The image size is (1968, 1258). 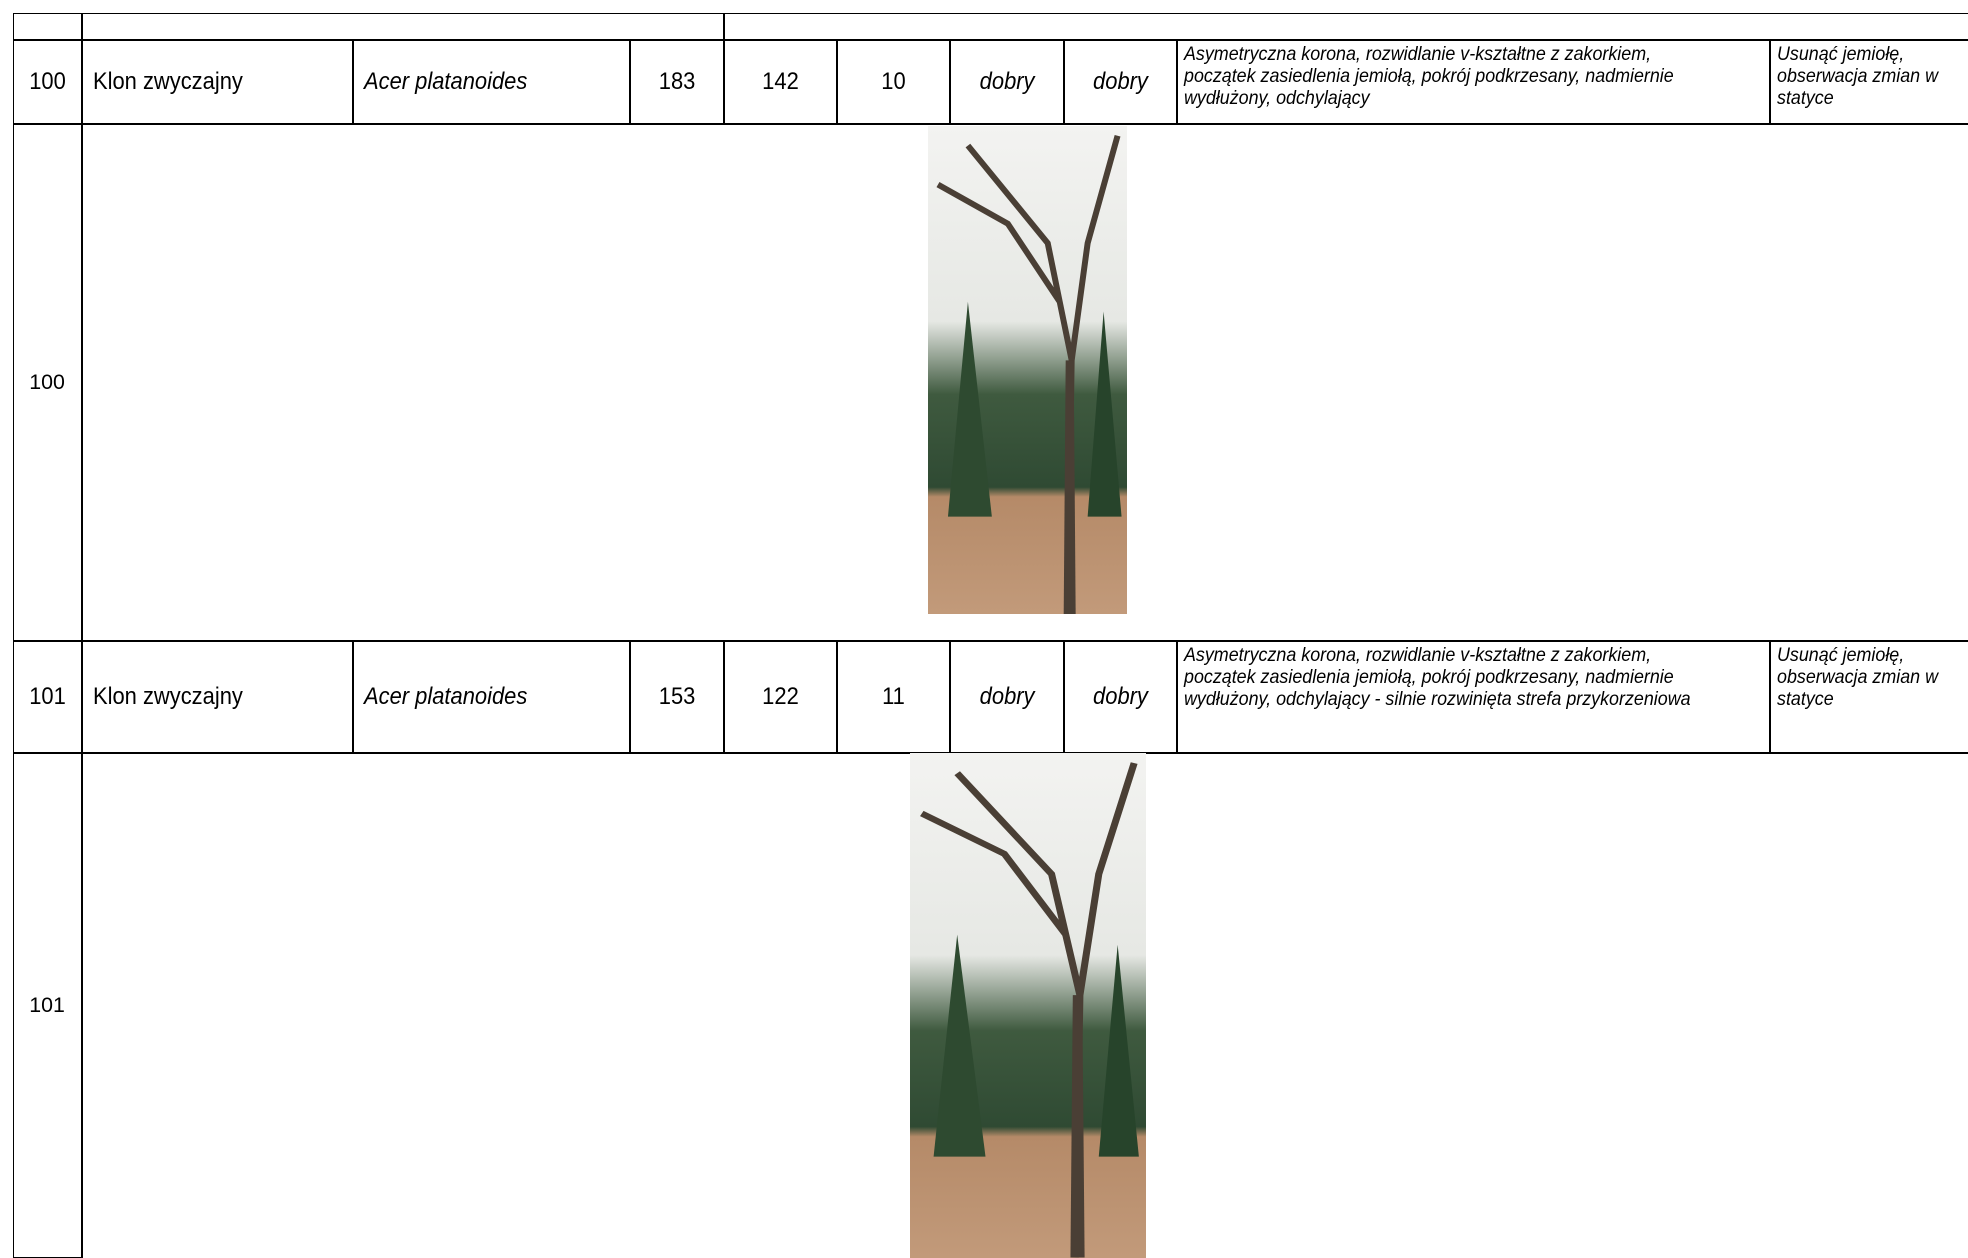 I want to click on table-cell: 11, so click(x=894, y=697).